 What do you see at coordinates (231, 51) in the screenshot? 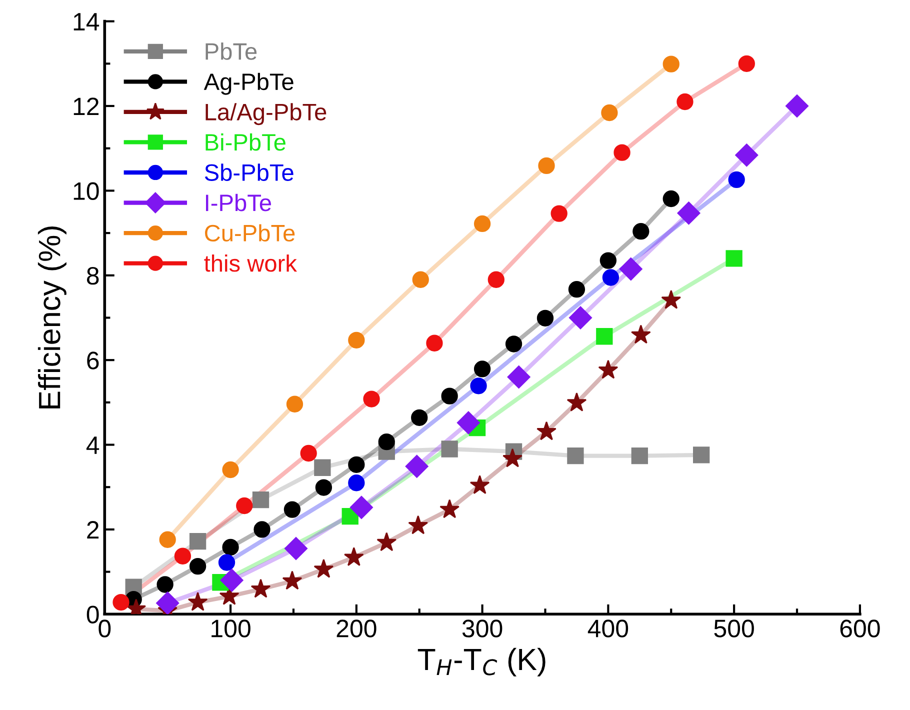
I see `legend-label: PbTe` at bounding box center [231, 51].